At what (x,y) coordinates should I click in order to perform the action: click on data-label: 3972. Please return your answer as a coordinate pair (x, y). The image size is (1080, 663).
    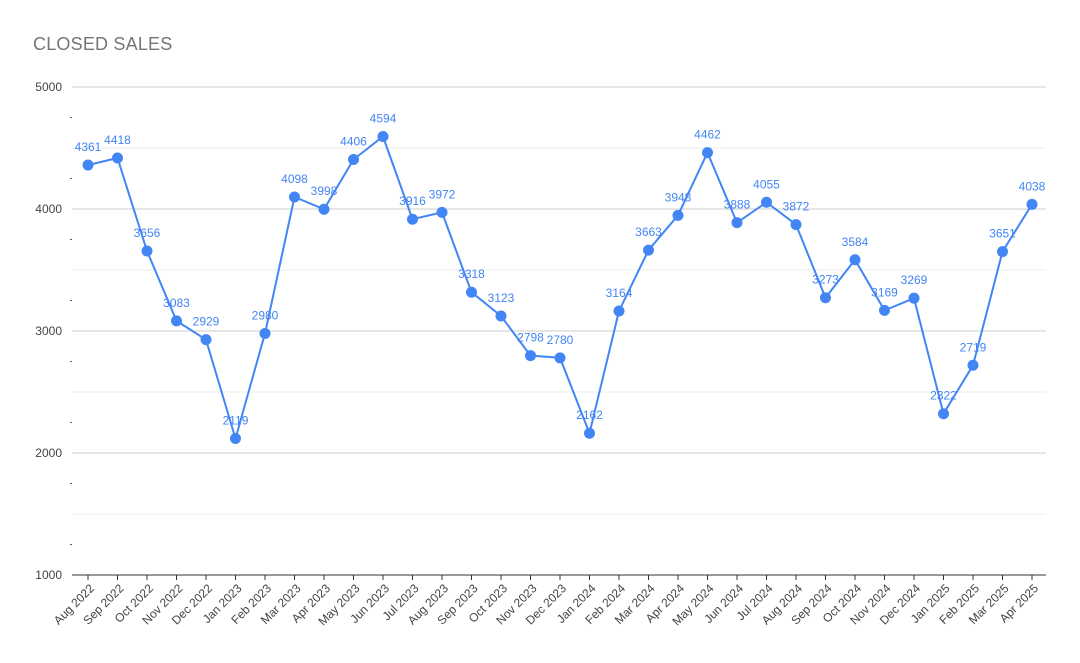
    Looking at the image, I should click on (442, 194).